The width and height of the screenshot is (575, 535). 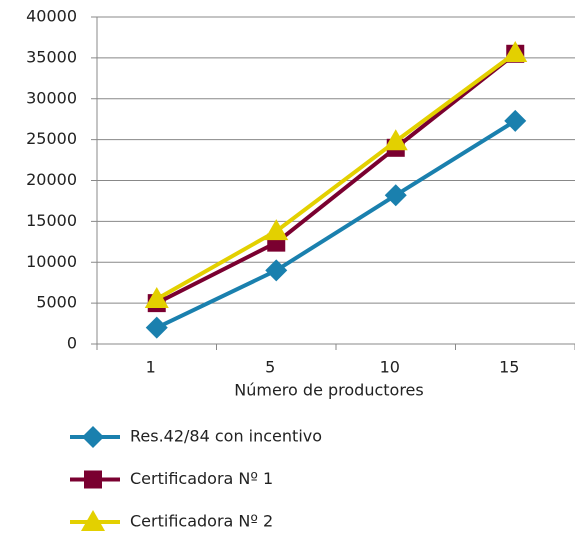 What do you see at coordinates (56, 302) in the screenshot?
I see `y-tick-label: 5000` at bounding box center [56, 302].